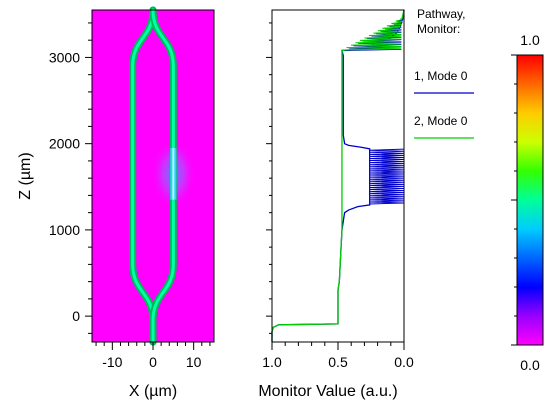  I want to click on colorbar: 1.0 0.0, so click(527, 202).